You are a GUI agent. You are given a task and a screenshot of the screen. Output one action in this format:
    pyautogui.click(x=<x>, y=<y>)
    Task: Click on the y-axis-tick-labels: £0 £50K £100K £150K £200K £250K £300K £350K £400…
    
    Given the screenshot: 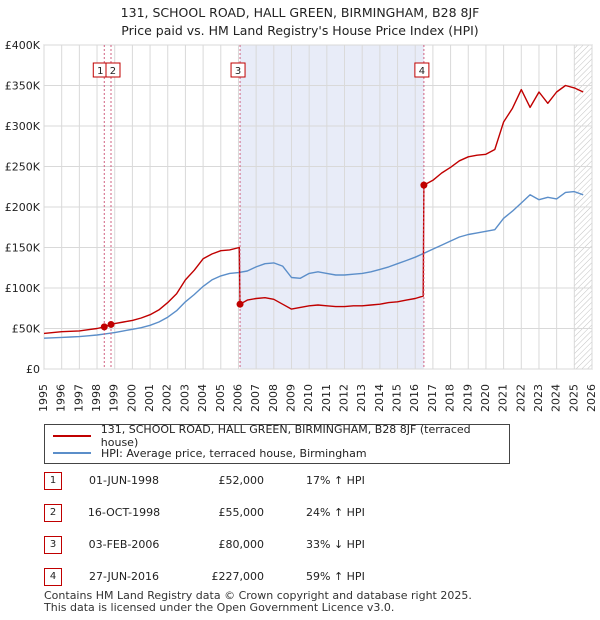 What is the action you would take?
    pyautogui.click(x=23, y=207)
    